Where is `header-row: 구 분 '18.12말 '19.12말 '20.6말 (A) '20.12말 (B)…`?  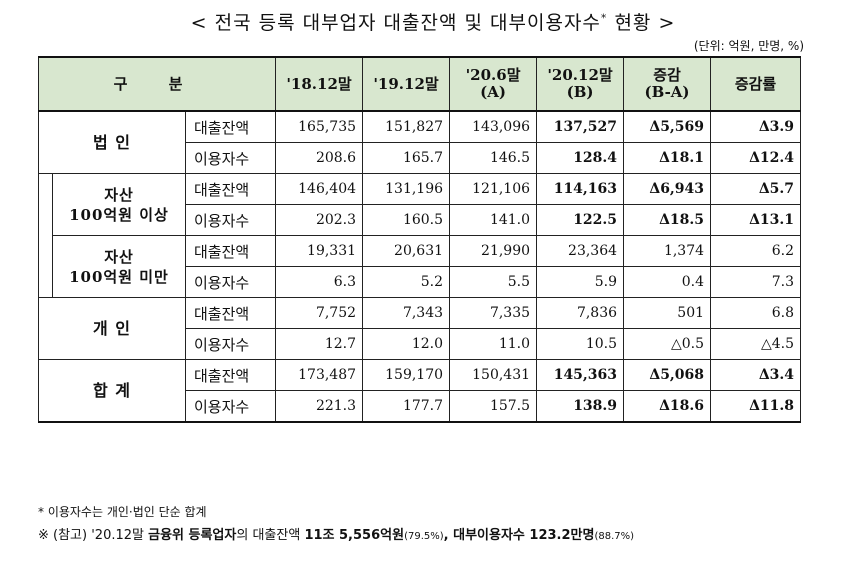
header-row: 구 분 '18.12말 '19.12말 '20.6말 (A) '20.12말 (B)… is located at coordinates (419, 84).